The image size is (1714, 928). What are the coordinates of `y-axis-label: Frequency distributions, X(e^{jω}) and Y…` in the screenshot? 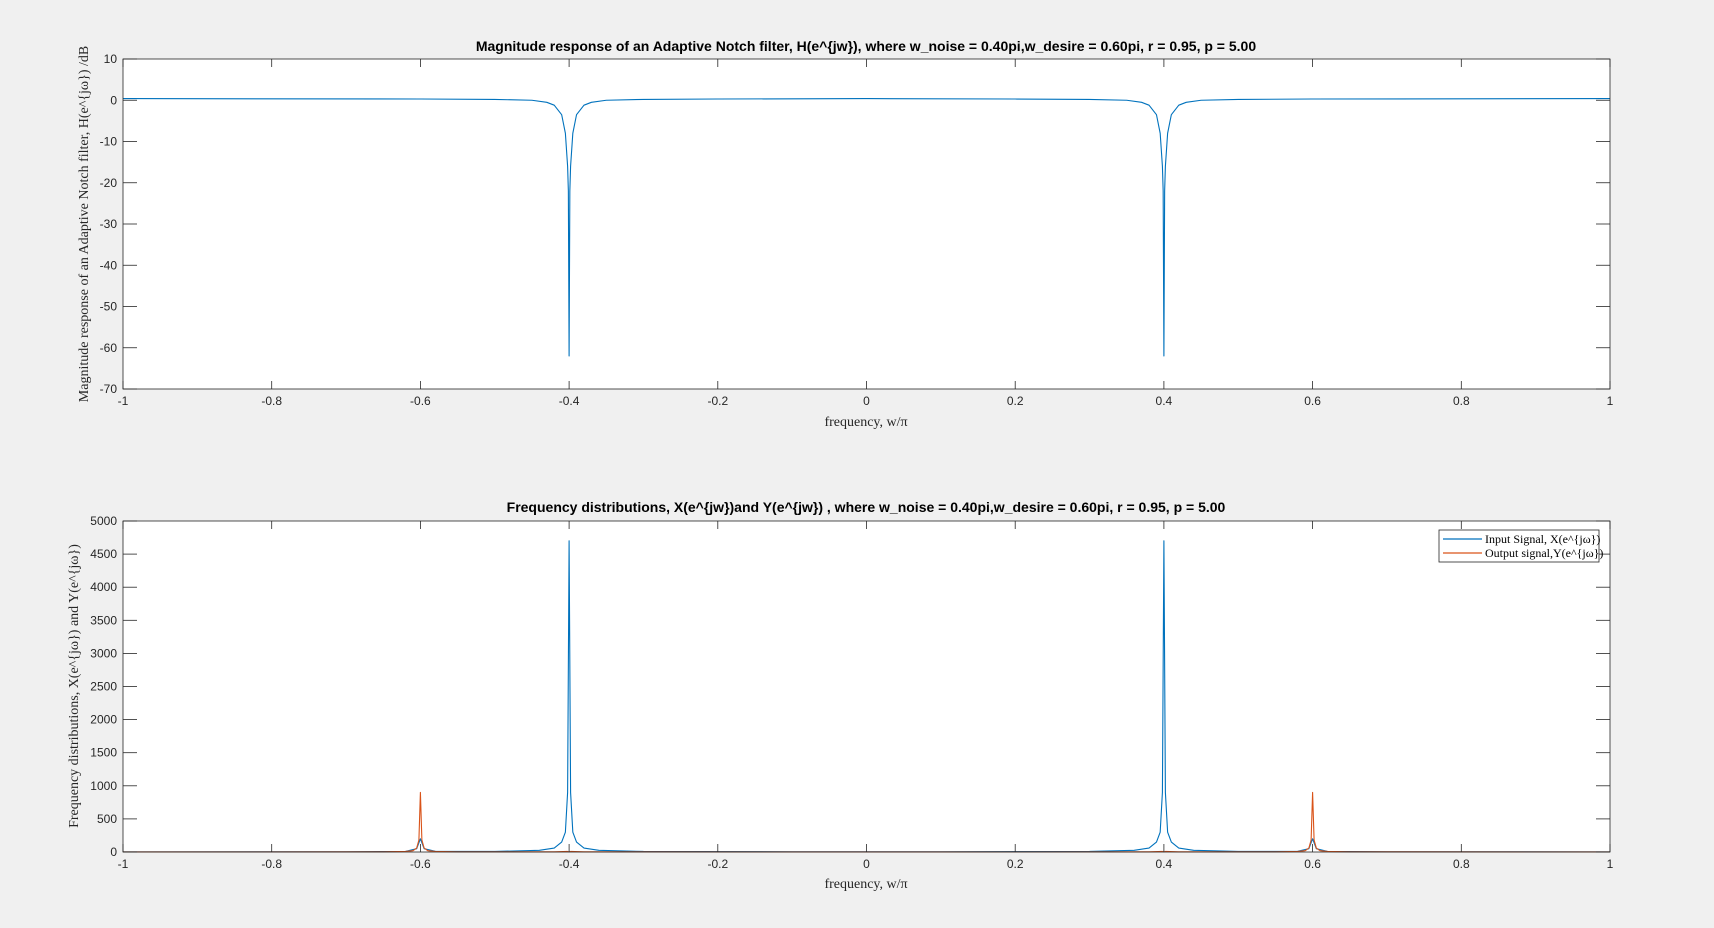 It's located at (74, 686).